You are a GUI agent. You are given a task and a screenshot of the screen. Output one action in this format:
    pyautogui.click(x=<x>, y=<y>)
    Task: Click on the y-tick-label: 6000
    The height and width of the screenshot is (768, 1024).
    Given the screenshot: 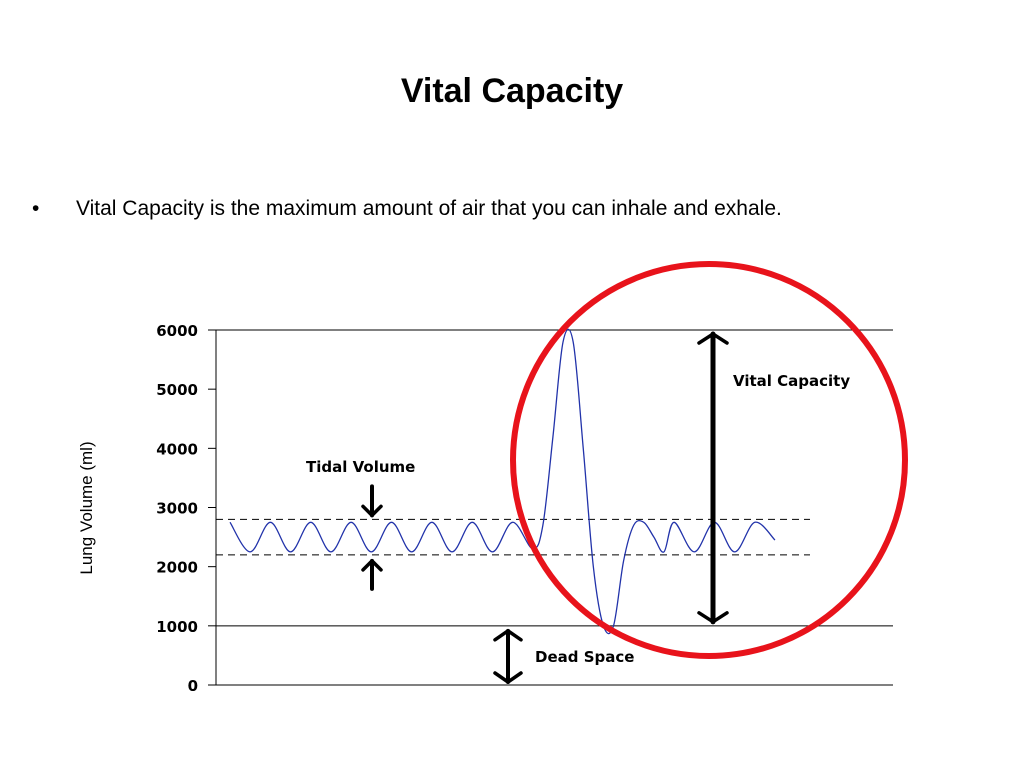 What is the action you would take?
    pyautogui.click(x=177, y=331)
    